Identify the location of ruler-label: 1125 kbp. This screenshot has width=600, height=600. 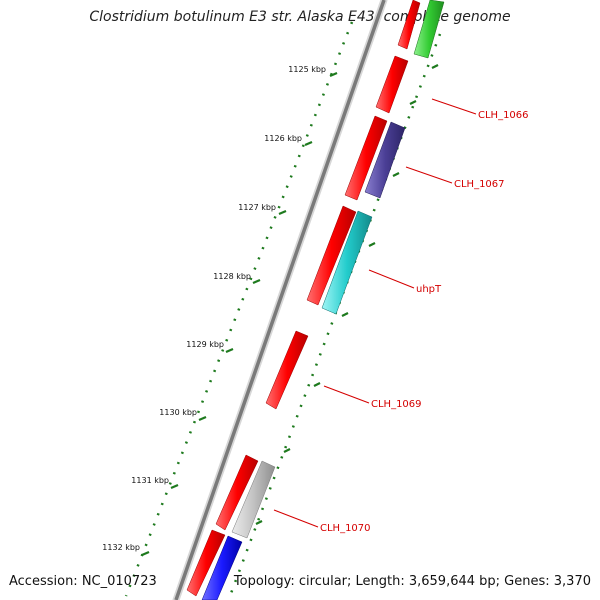
(307, 69).